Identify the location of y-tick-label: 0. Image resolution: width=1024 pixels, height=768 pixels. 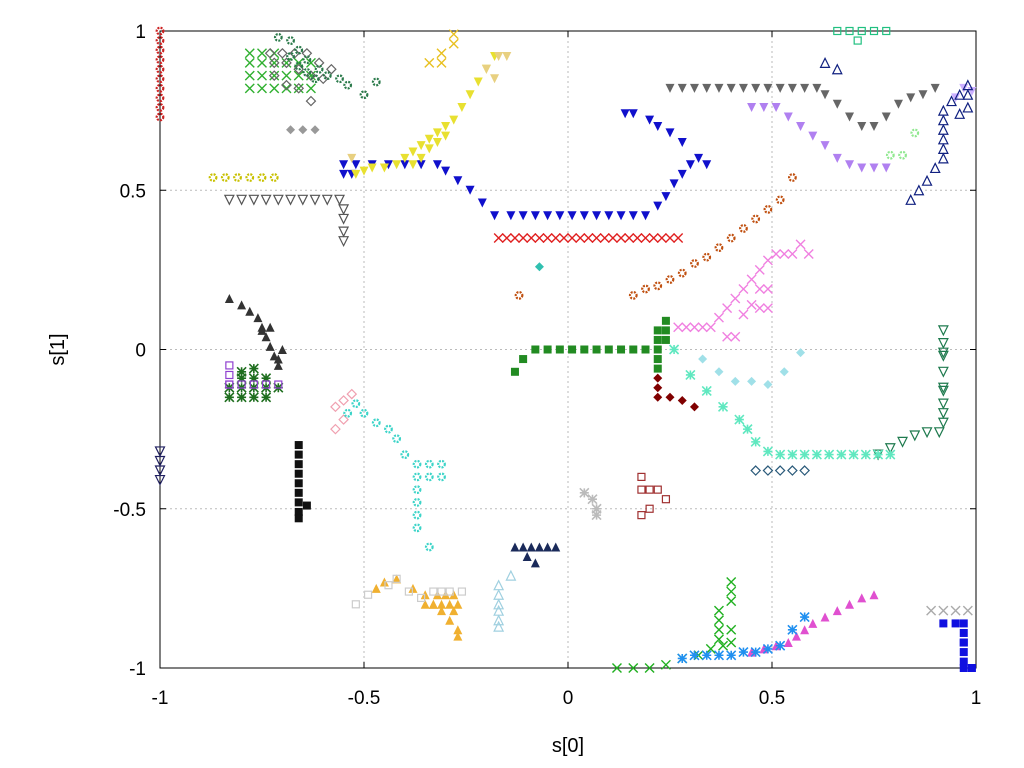
(140, 351).